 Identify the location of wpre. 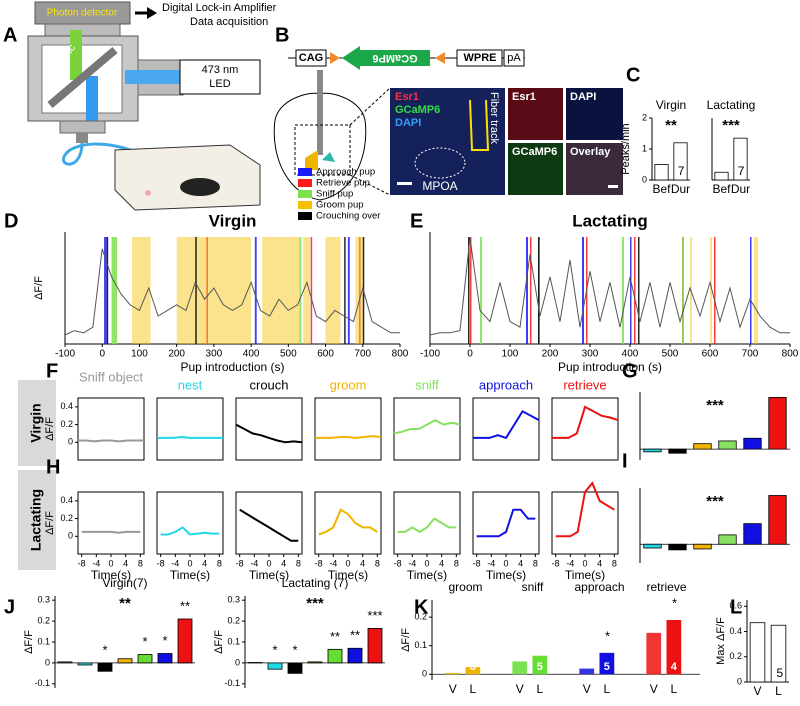
(479, 58).